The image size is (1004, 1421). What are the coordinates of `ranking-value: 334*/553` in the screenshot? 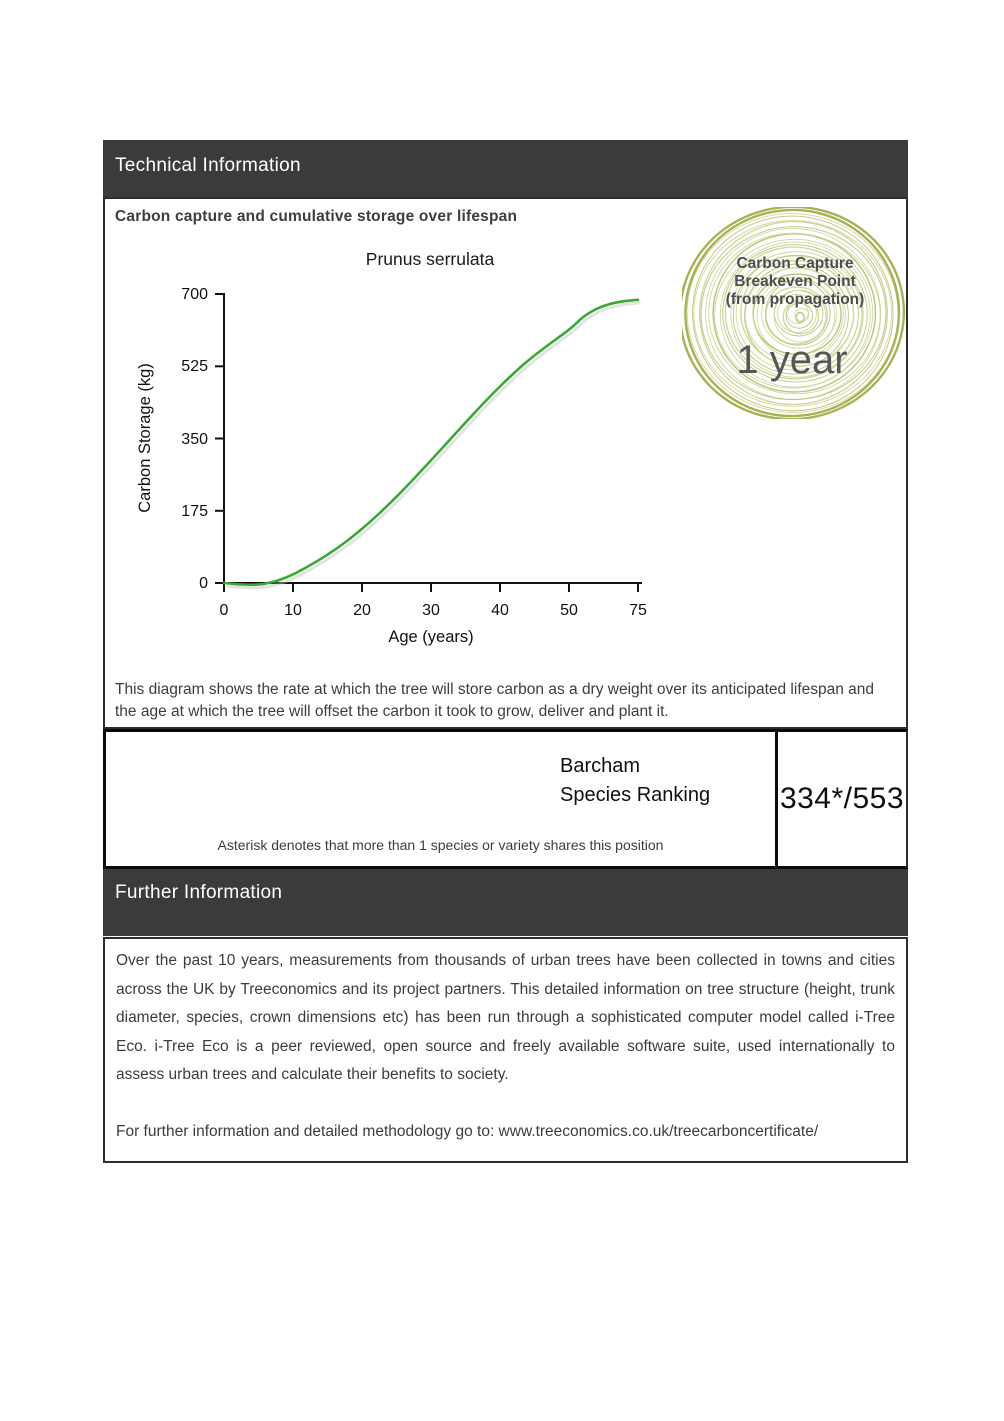 It's located at (842, 798).